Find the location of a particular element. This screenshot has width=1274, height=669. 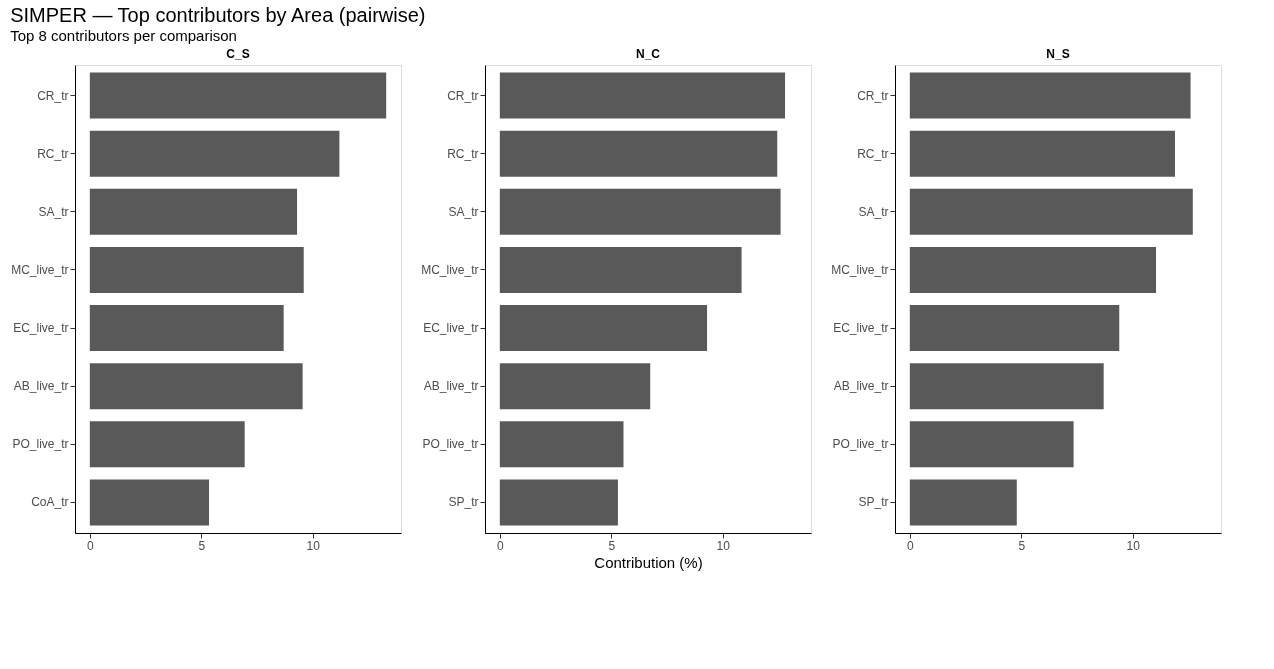

chart-title: N_C is located at coordinates (648, 54).